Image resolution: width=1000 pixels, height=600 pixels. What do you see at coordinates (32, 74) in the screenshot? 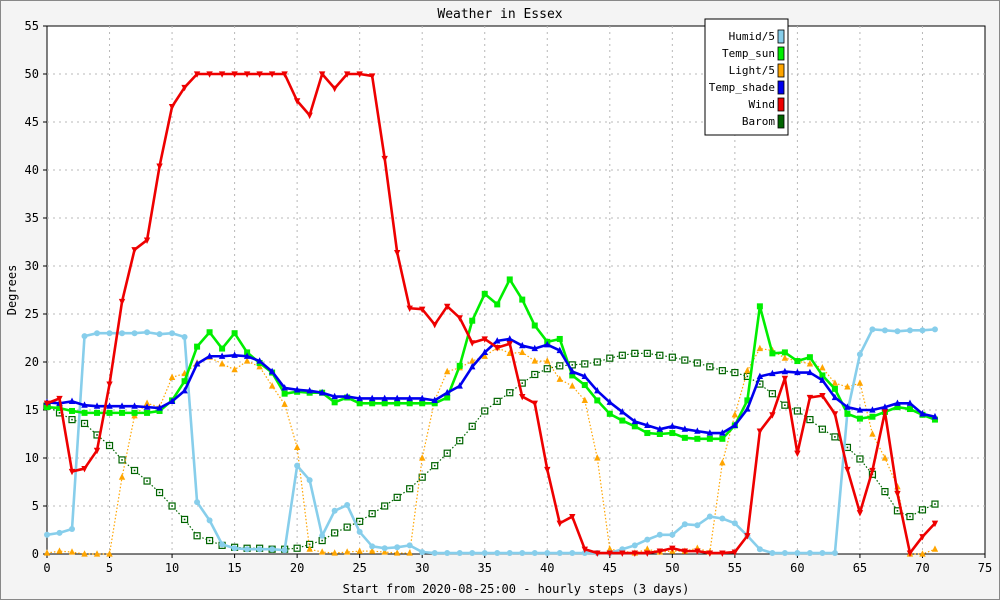
I see `y-tick-label: 50` at bounding box center [32, 74].